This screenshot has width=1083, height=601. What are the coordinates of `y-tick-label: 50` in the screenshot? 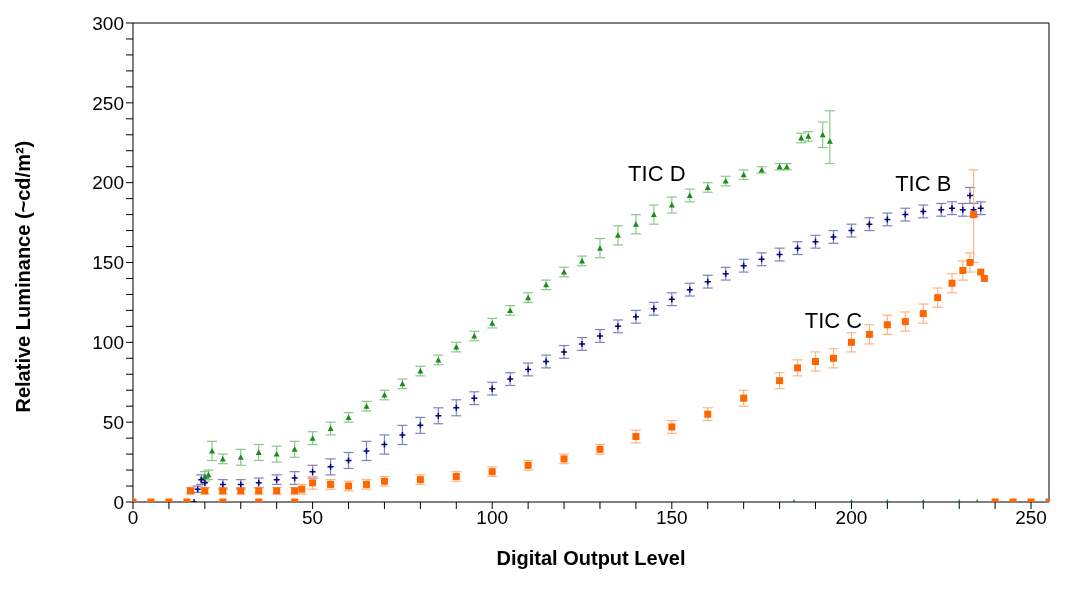 It's located at (113, 422).